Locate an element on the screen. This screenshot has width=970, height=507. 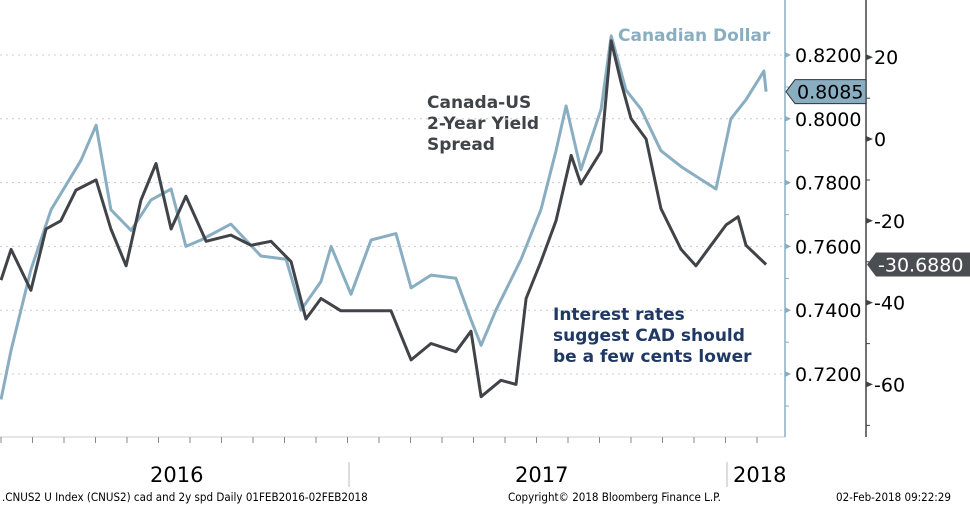
x-tick-label: 2018 is located at coordinates (760, 475).